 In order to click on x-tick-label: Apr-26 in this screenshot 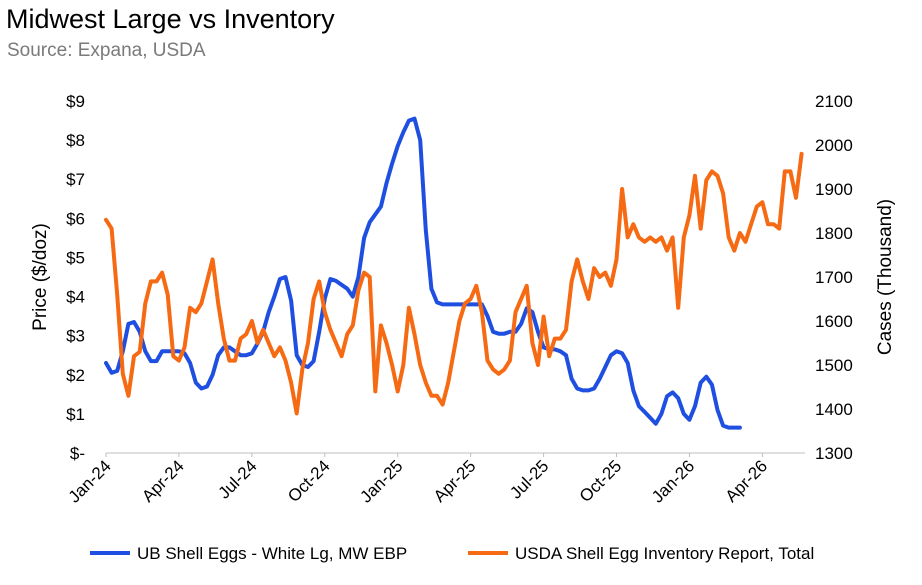, I will do `click(747, 481)`.